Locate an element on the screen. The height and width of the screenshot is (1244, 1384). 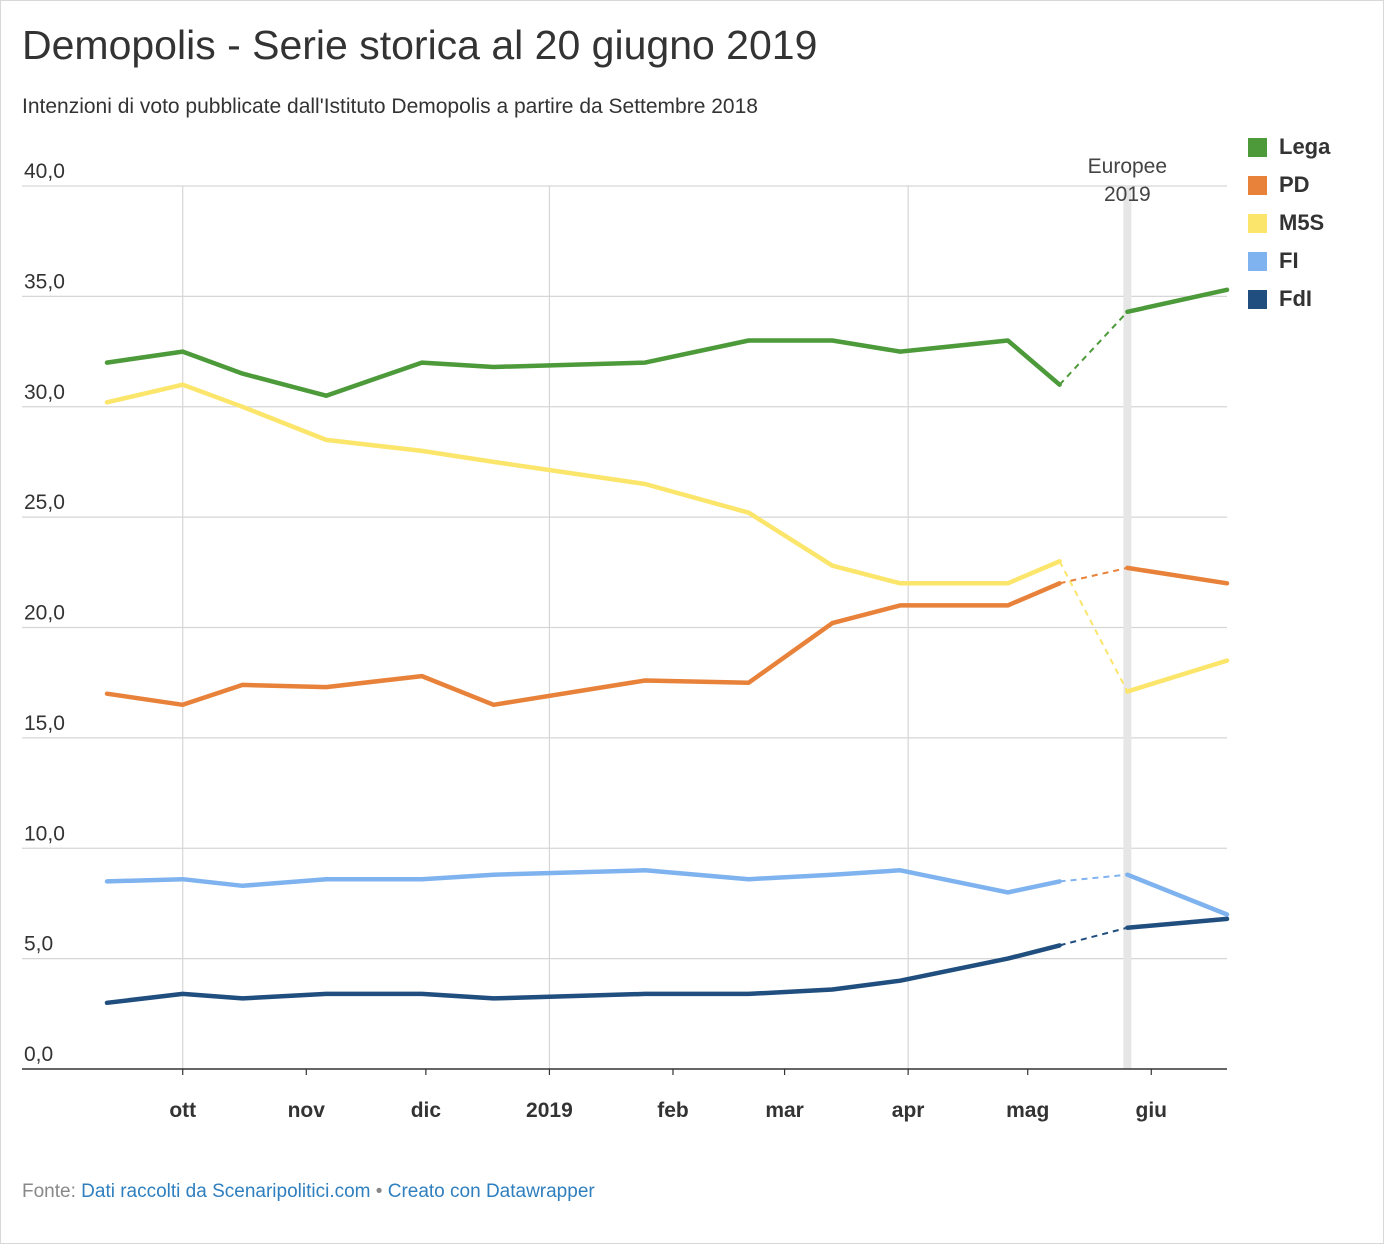
series-dashed-segment-m5s is located at coordinates (1093, 626).